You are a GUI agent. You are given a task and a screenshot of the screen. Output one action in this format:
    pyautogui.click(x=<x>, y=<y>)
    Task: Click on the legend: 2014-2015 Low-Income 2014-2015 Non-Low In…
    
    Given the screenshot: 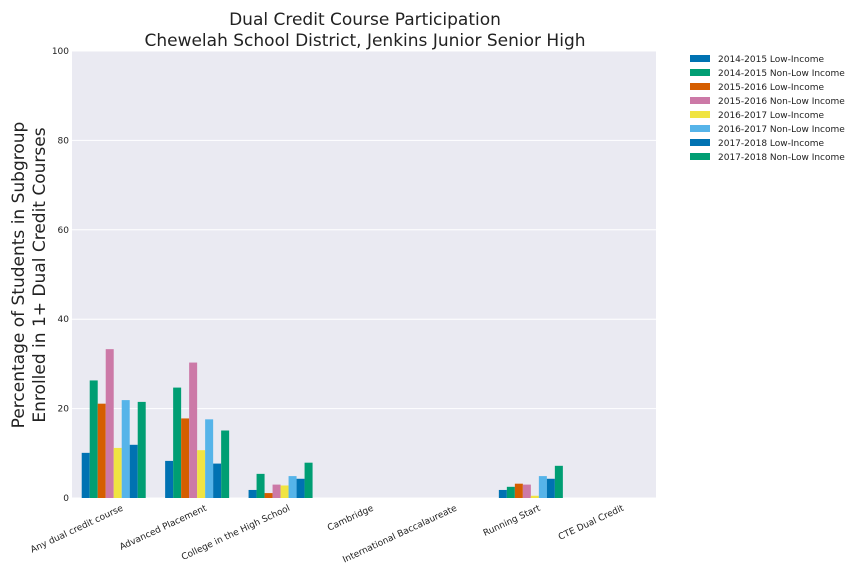 What is the action you would take?
    pyautogui.click(x=767, y=109)
    